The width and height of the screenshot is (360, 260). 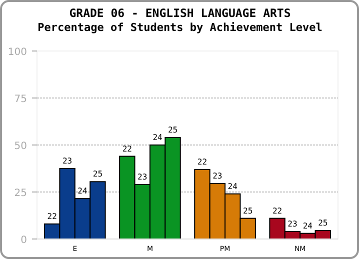 I want to click on y-tick-label: 50, so click(x=20, y=146).